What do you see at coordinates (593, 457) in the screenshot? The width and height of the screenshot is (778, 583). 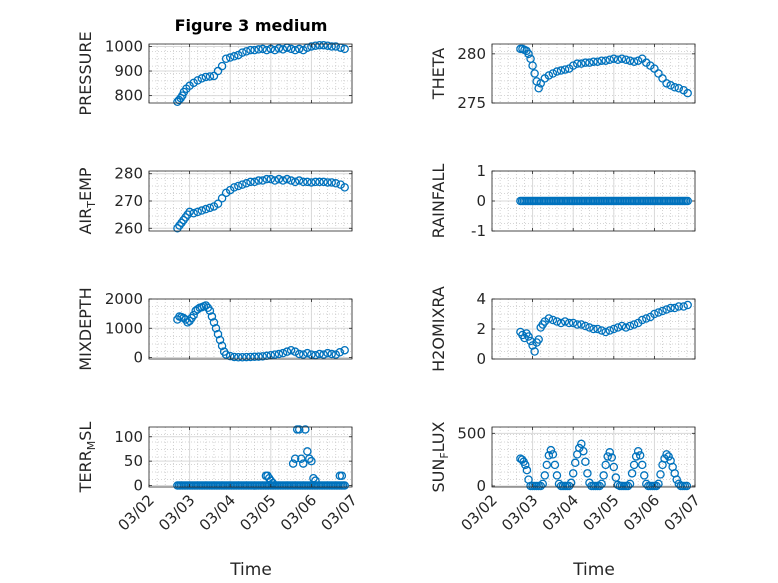 I see `tick-marks` at bounding box center [593, 457].